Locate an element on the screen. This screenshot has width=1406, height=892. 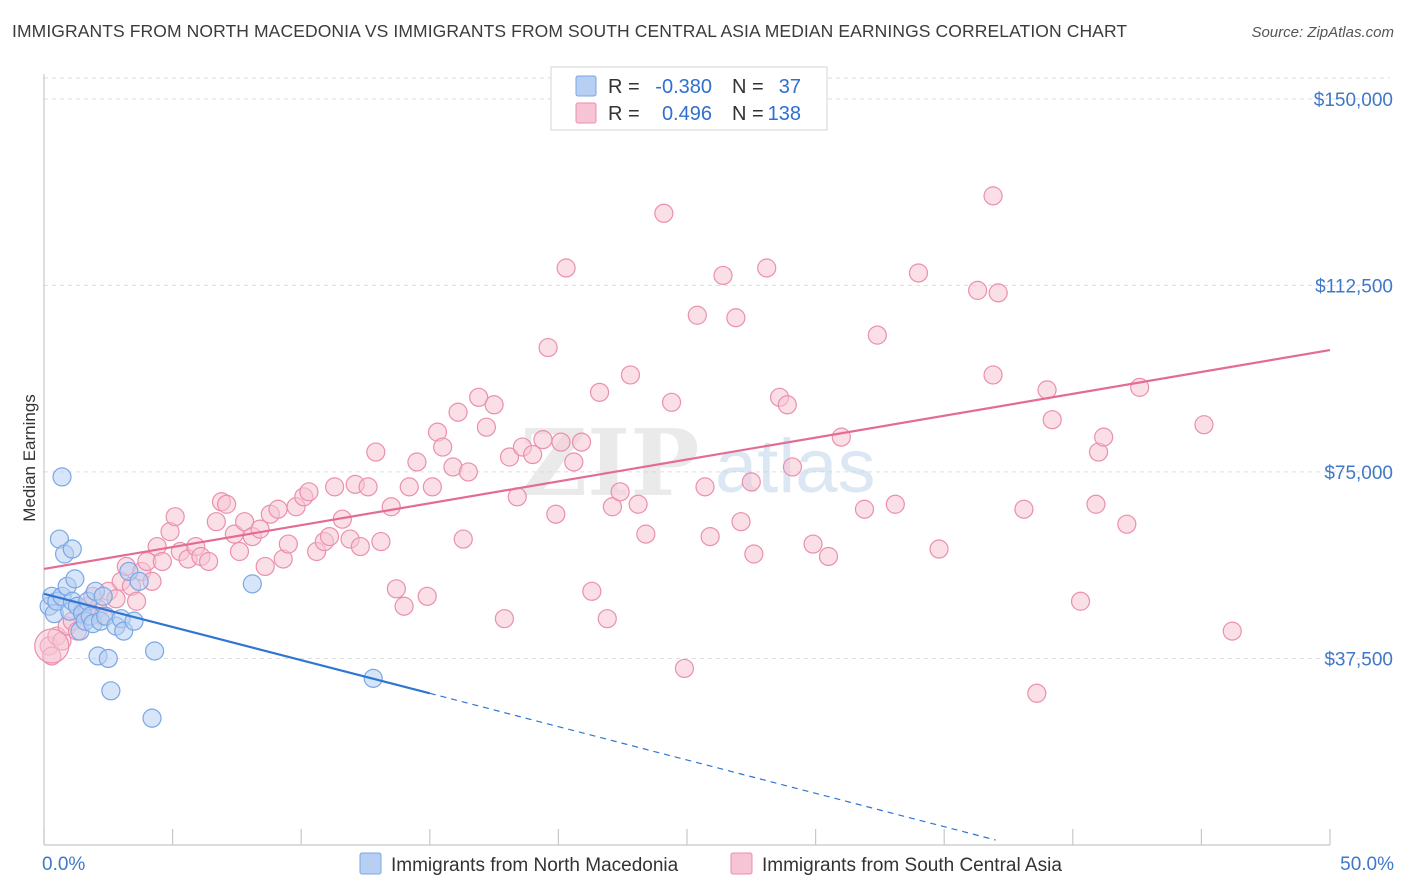
legend-swatch-pink is located at coordinates (586, 113).